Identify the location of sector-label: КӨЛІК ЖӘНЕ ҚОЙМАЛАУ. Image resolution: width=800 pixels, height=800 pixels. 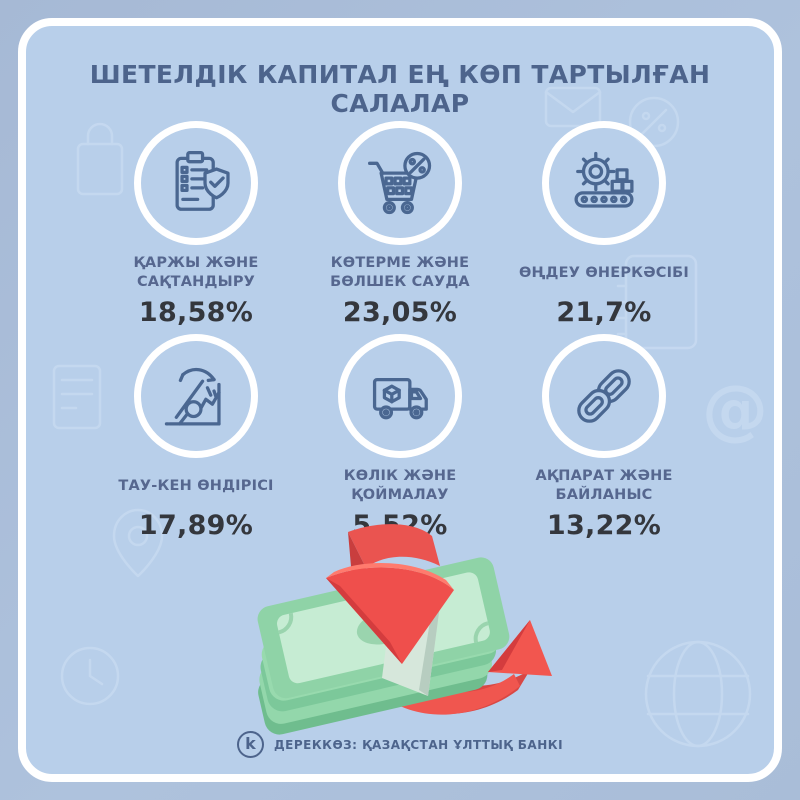
(400, 485).